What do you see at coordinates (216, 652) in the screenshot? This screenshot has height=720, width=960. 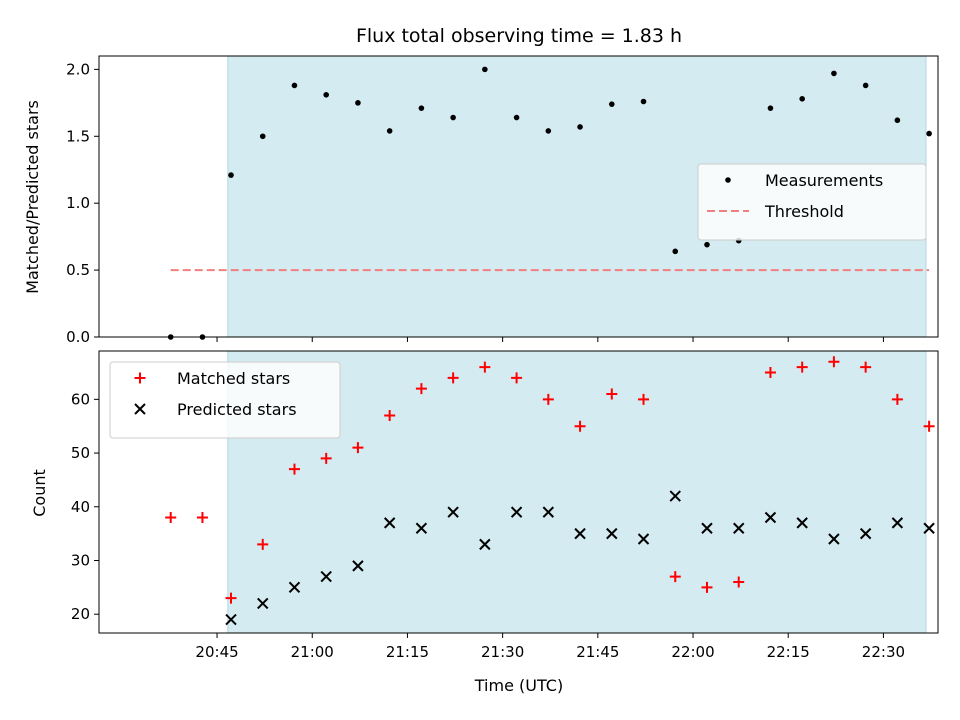 I see `x-tick-label: 20:45` at bounding box center [216, 652].